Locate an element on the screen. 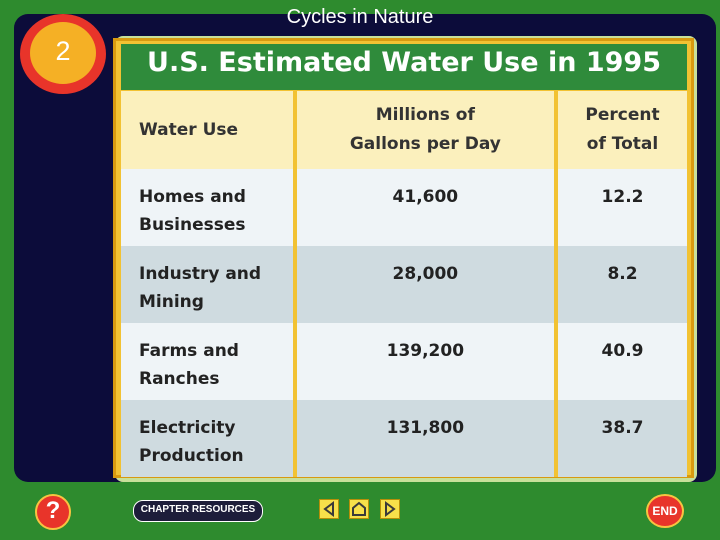 Image resolution: width=720 pixels, height=540 pixels. cell-percent: 8.2 is located at coordinates (621, 284).